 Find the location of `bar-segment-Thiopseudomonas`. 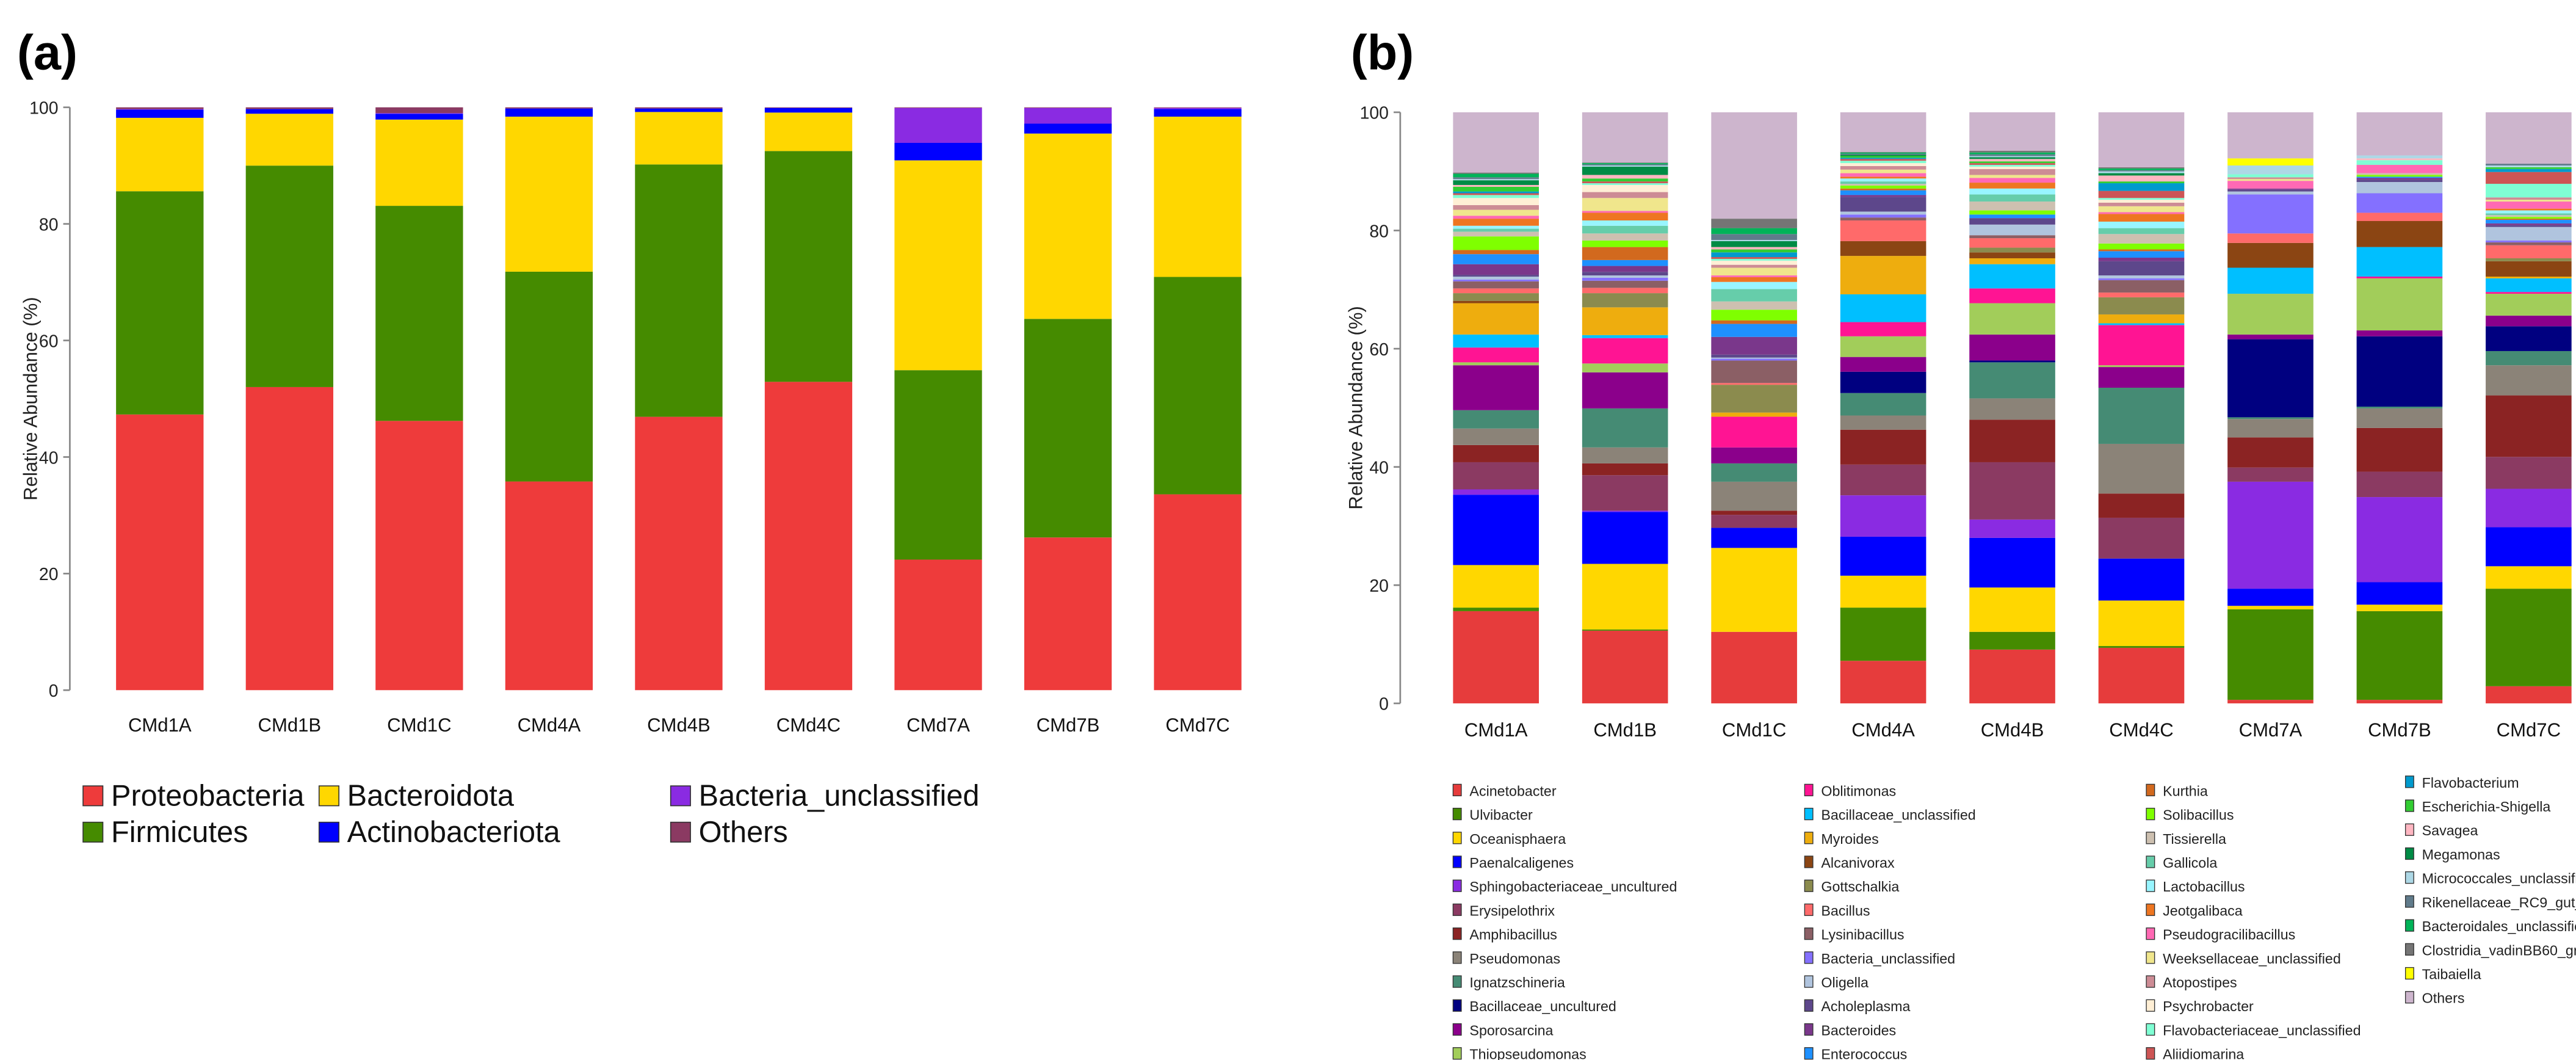

bar-segment-Thiopseudomonas is located at coordinates (2270, 314).